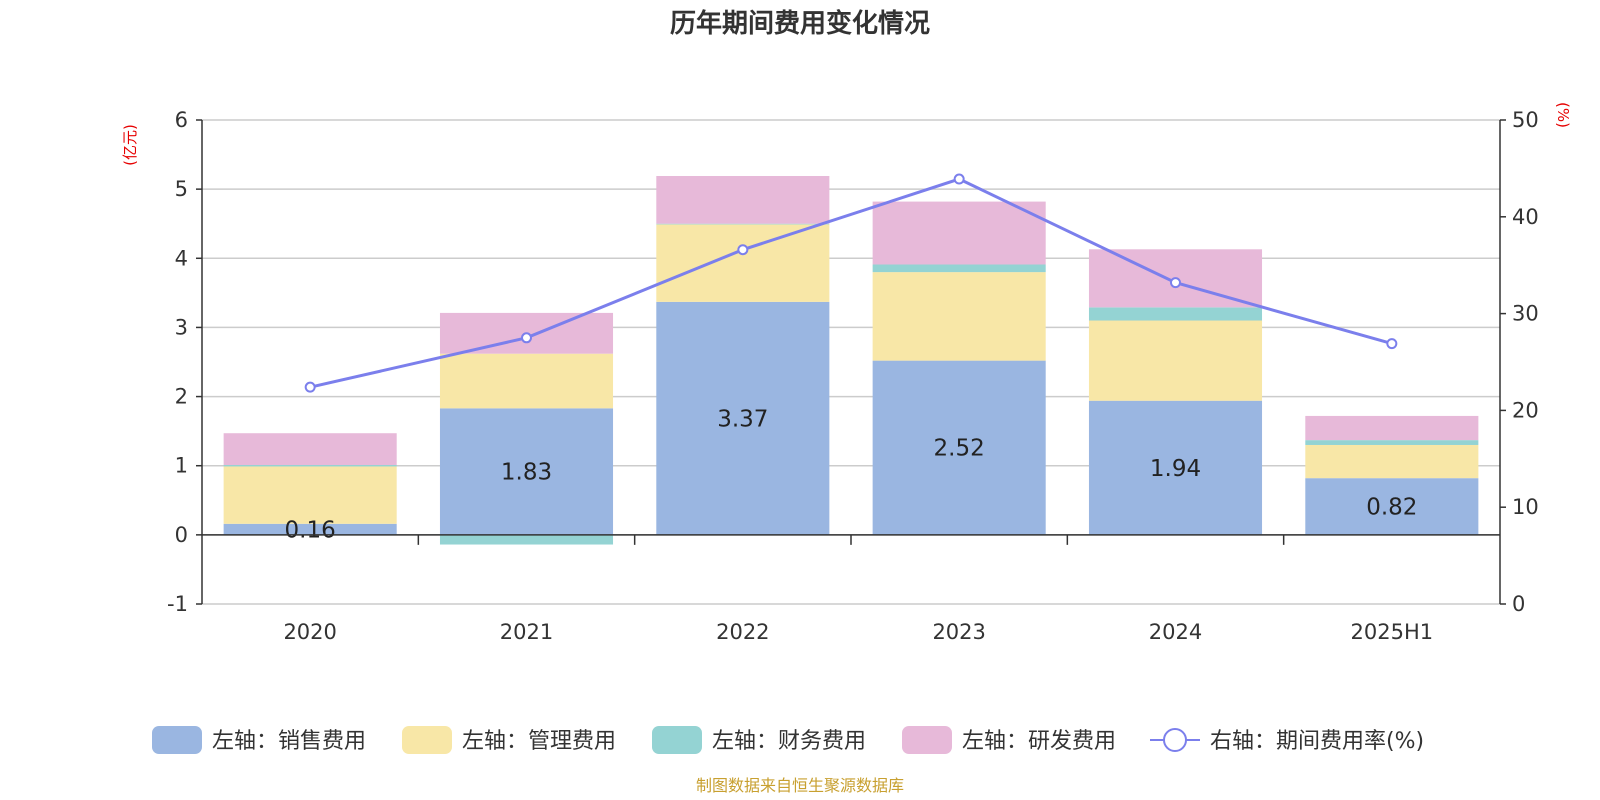  Describe the element at coordinates (1525, 507) in the screenshot. I see `right-axis-tick-label: 10` at that location.